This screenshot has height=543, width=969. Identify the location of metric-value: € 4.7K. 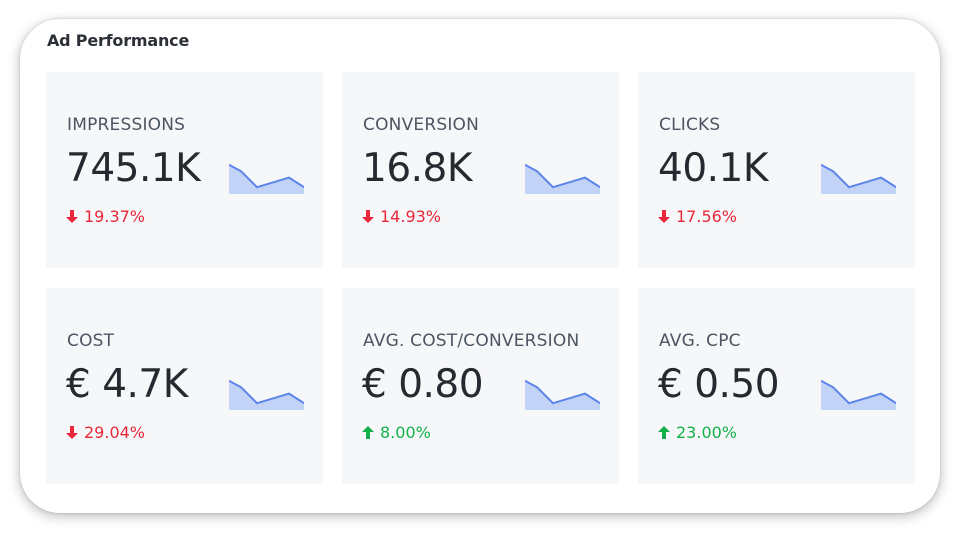
(127, 384).